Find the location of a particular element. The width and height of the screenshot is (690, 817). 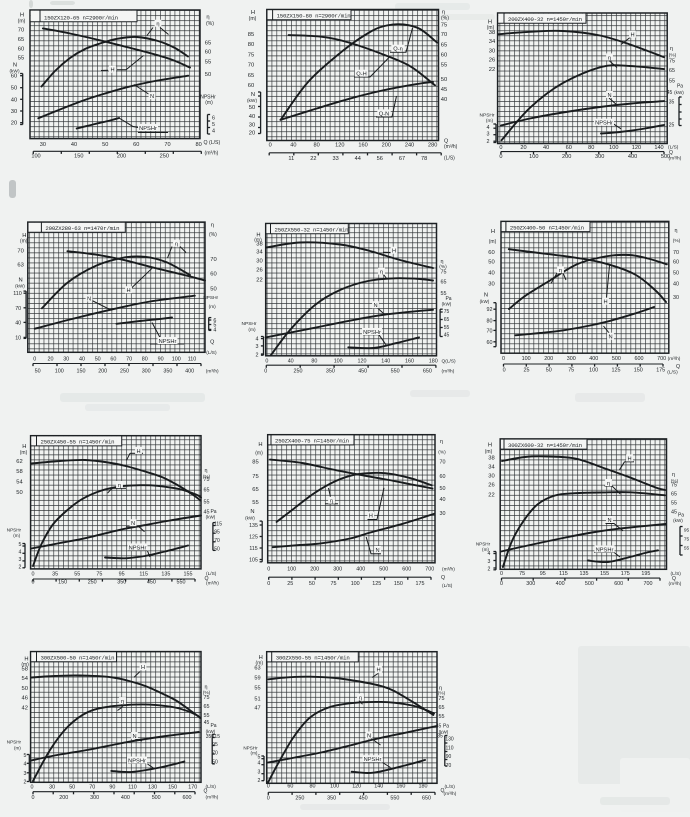

svg-text: Q(L/S) is located at coordinates (449, 362).